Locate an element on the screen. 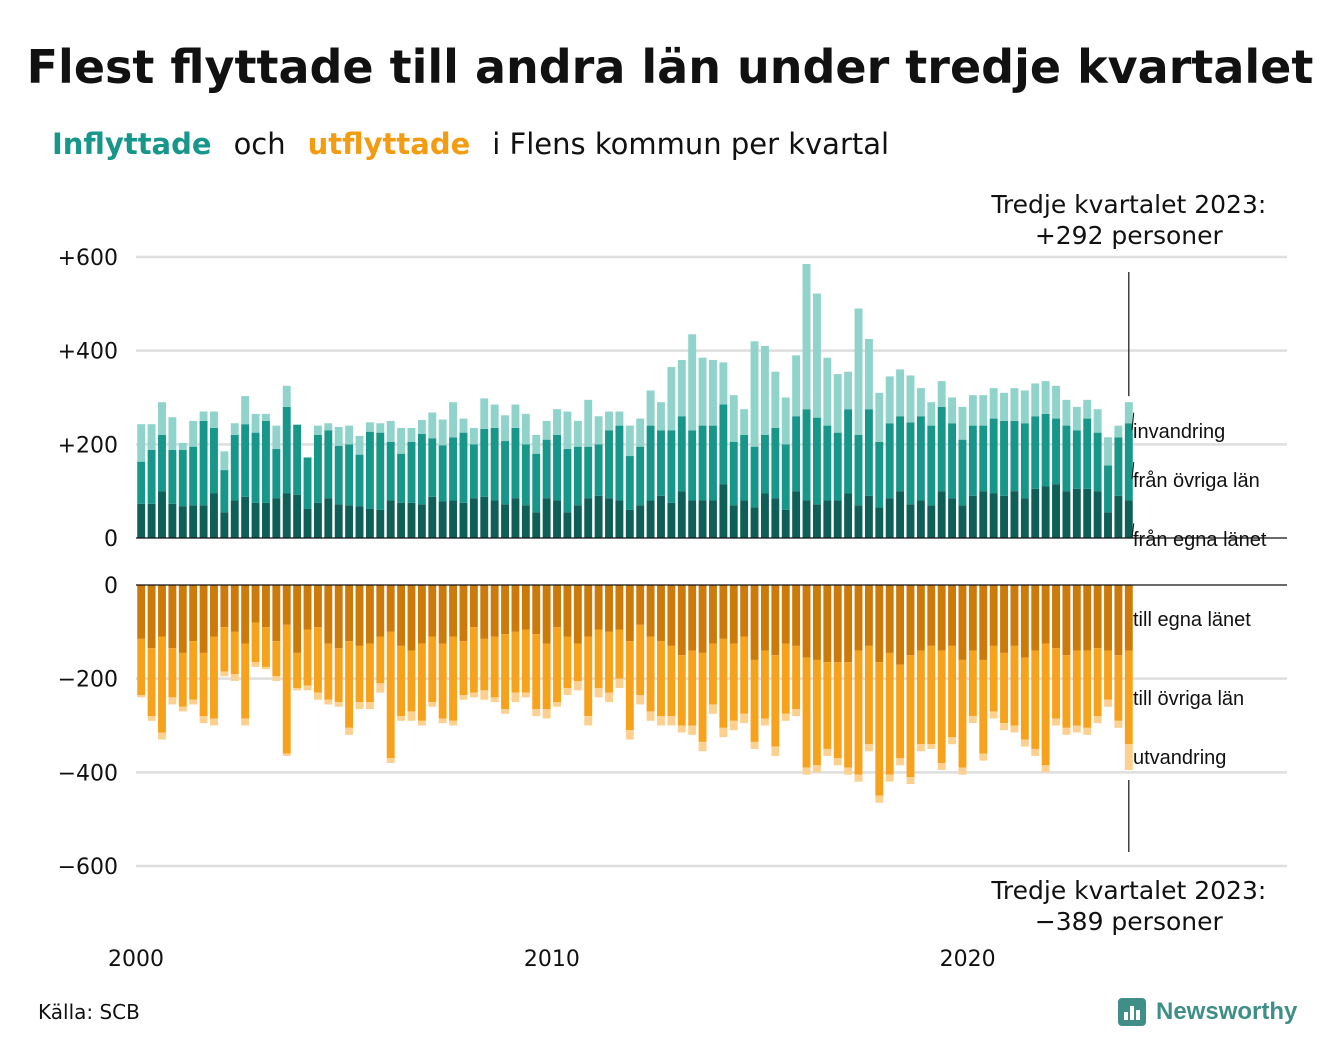 The height and width of the screenshot is (1060, 1340). x-tick-label: 2000 is located at coordinates (136, 959).